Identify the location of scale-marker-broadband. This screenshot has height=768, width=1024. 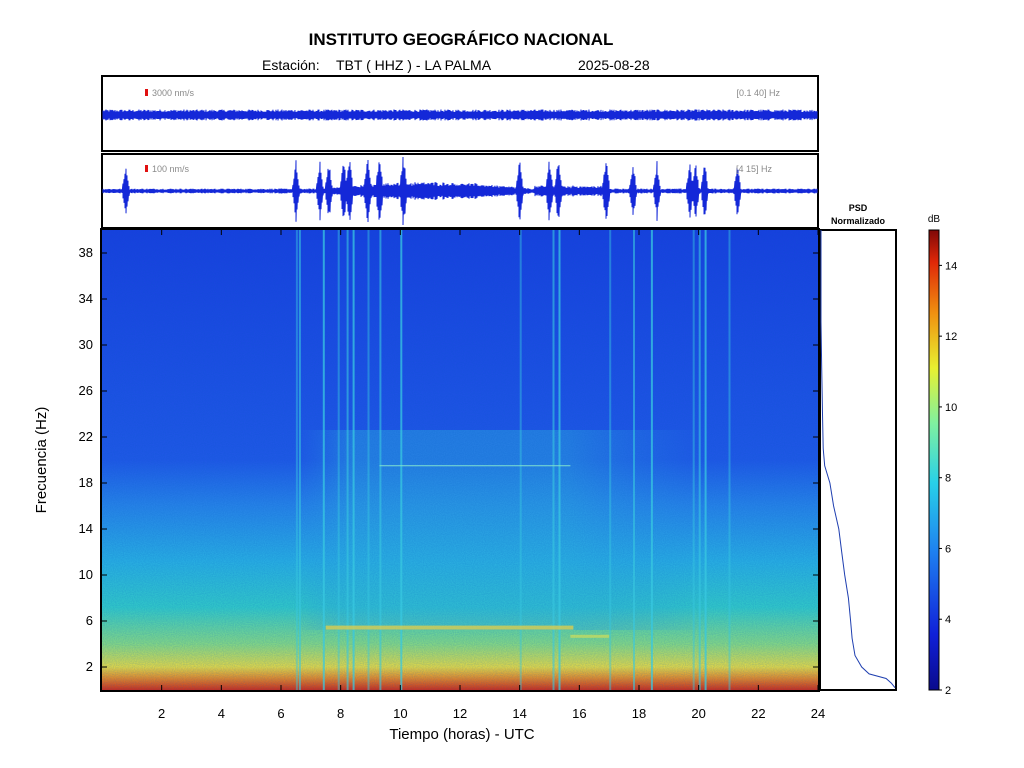
(146, 92).